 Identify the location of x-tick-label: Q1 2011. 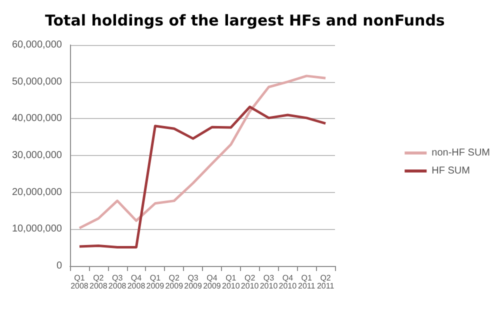
(307, 282).